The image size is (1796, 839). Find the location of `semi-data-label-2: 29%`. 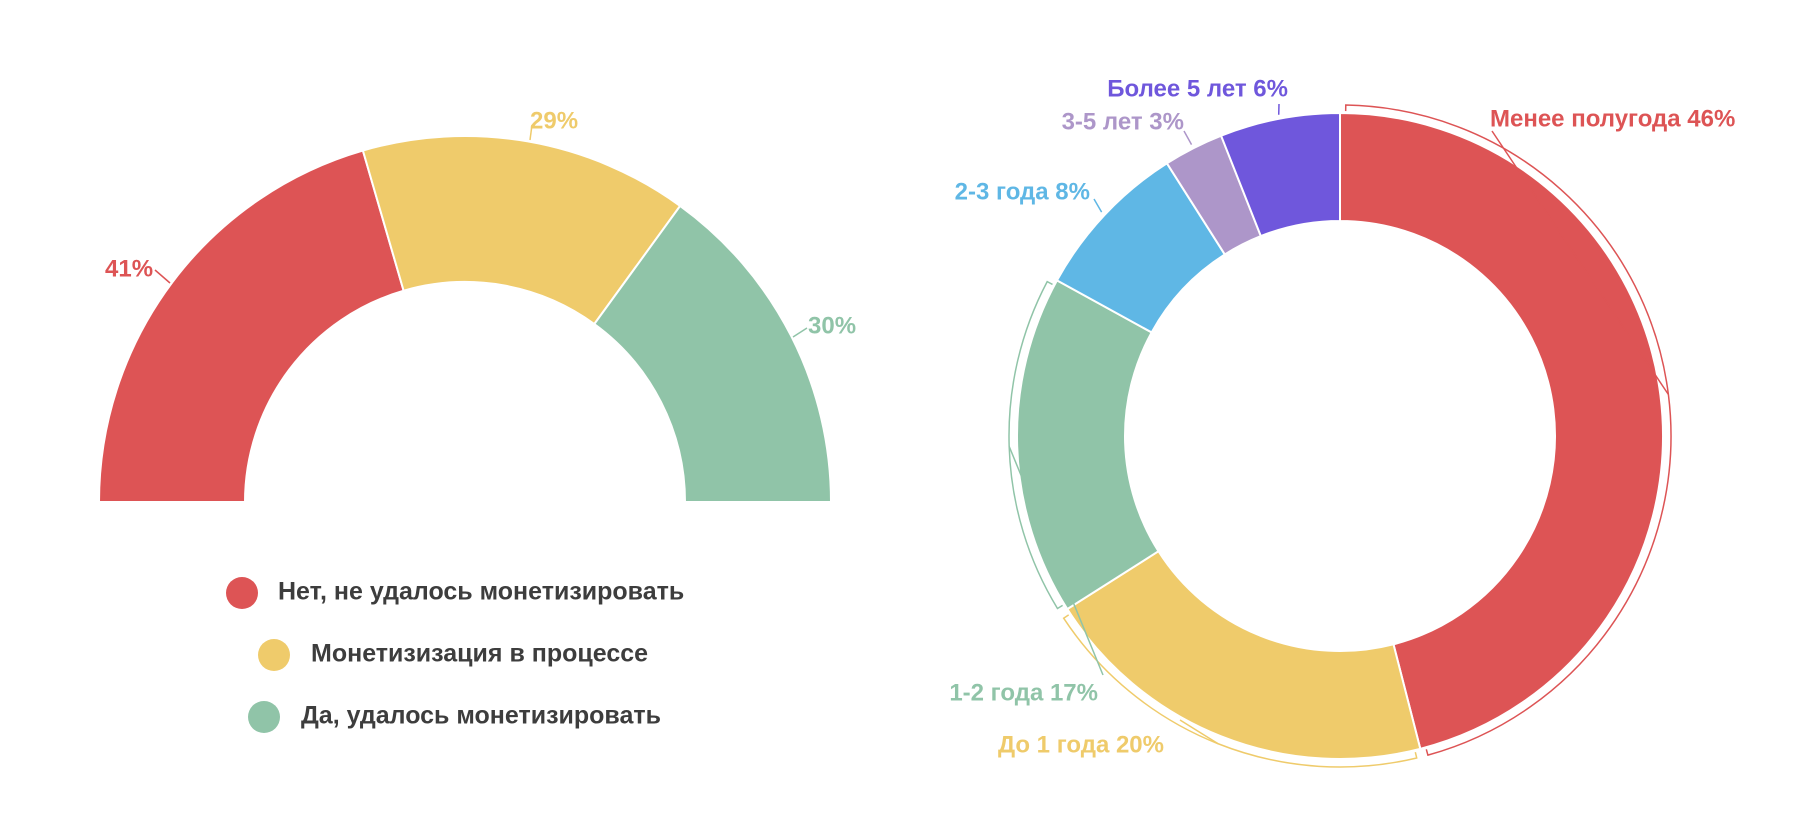

semi-data-label-2: 29% is located at coordinates (554, 120).